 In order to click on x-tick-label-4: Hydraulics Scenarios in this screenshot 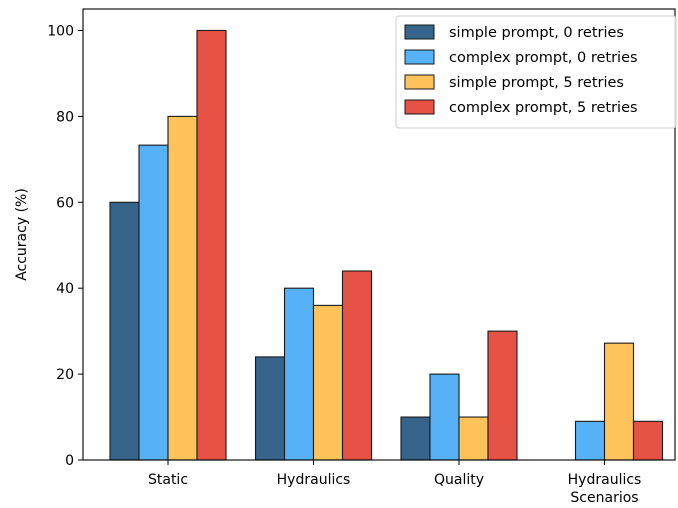, I will do `click(605, 489)`.